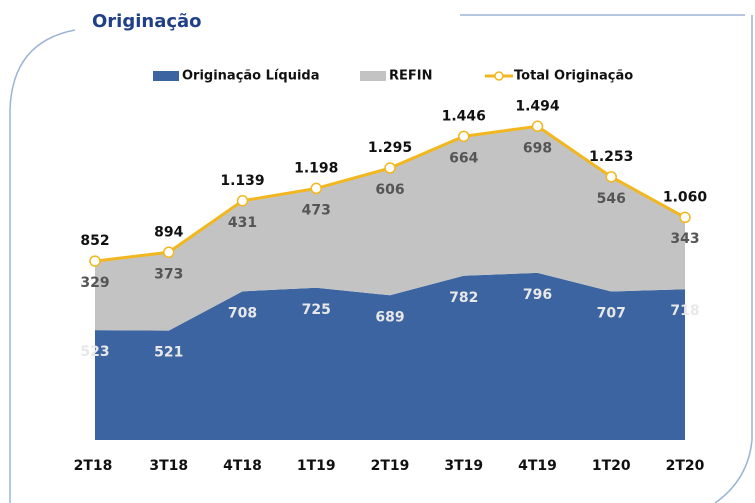  What do you see at coordinates (316, 210) in the screenshot?
I see `data-label: 473` at bounding box center [316, 210].